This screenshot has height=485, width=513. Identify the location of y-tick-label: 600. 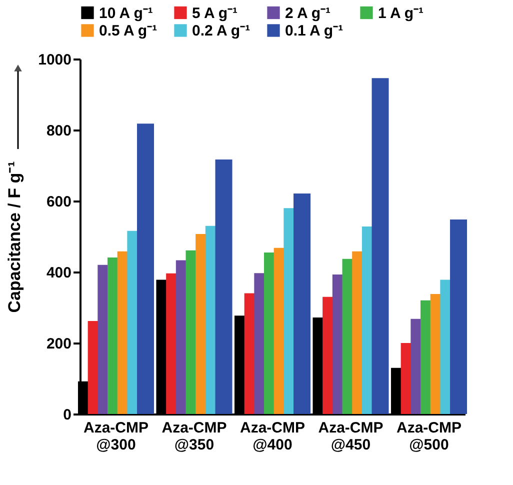
(59, 202).